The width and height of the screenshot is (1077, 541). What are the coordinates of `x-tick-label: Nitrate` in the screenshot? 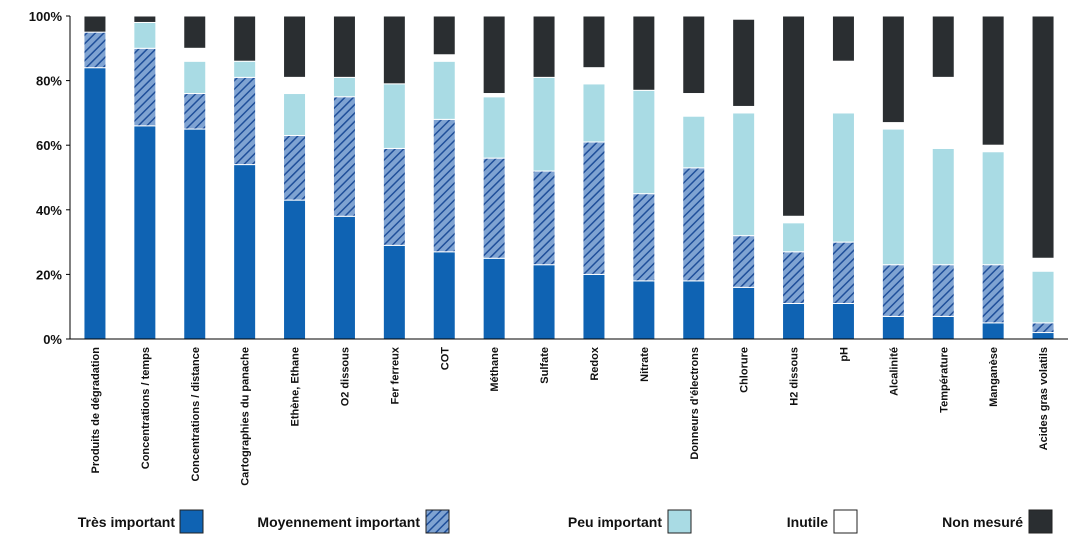 It's located at (645, 364).